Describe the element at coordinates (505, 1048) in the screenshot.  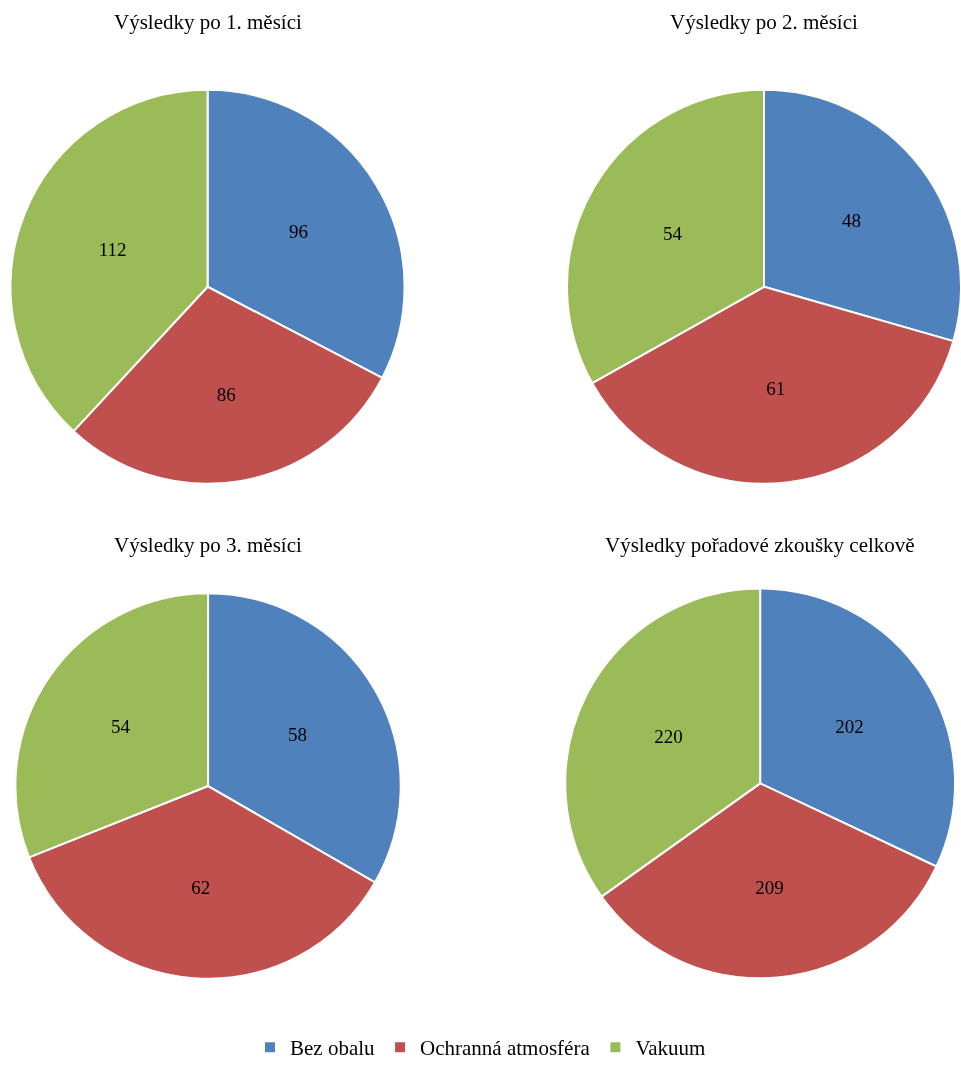
I see `legend-label: Ochranná atmosféra` at that location.